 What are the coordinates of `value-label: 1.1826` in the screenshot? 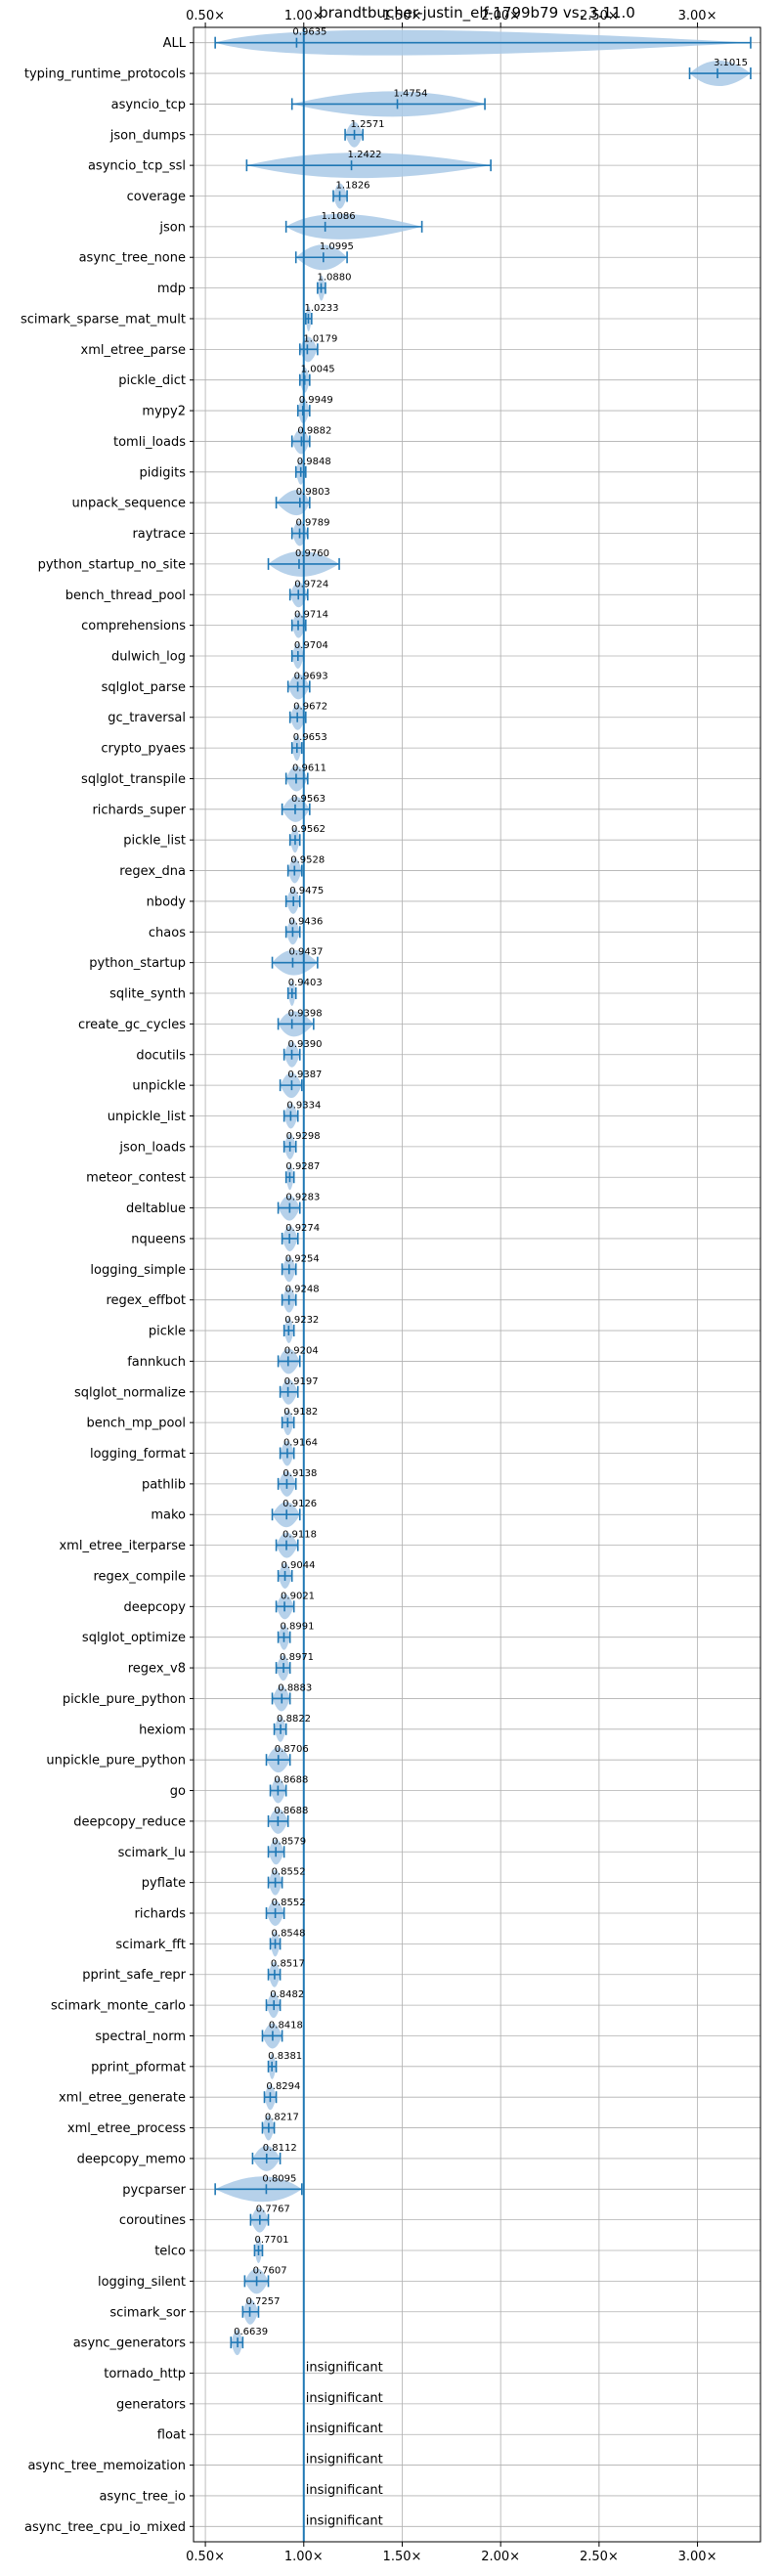 It's located at (353, 186).